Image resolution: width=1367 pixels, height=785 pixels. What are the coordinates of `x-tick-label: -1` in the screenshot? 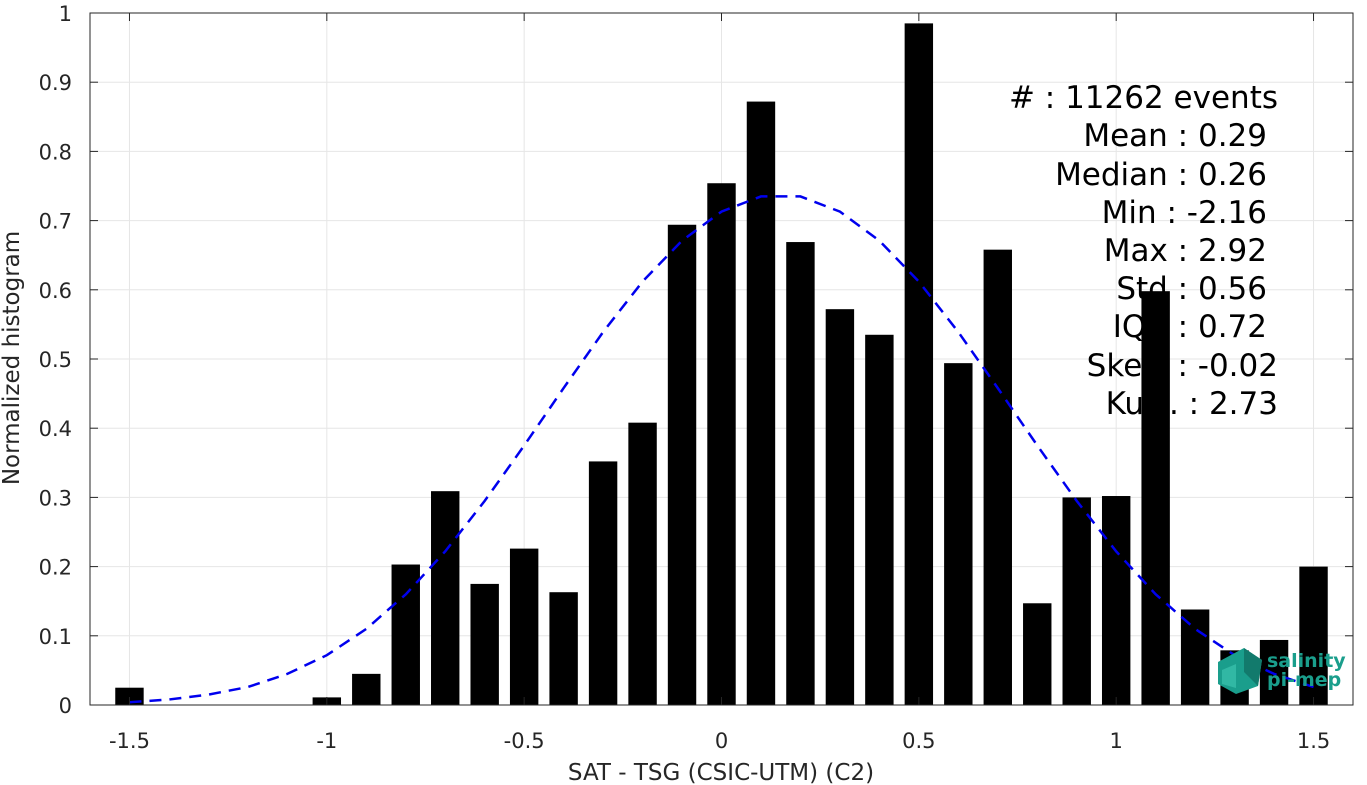 It's located at (326, 741).